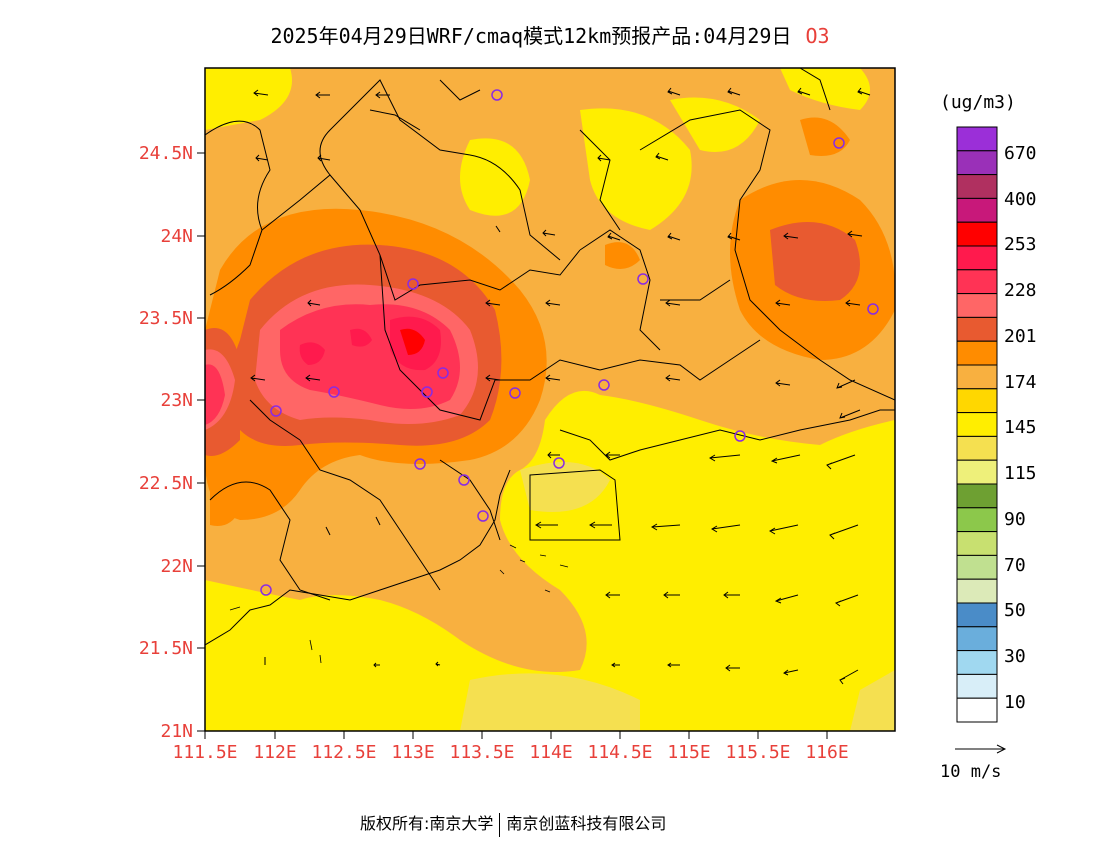 This screenshot has width=1100, height=850. Describe the element at coordinates (481, 752) in the screenshot. I see `x-tick-label: 113.5E` at that location.